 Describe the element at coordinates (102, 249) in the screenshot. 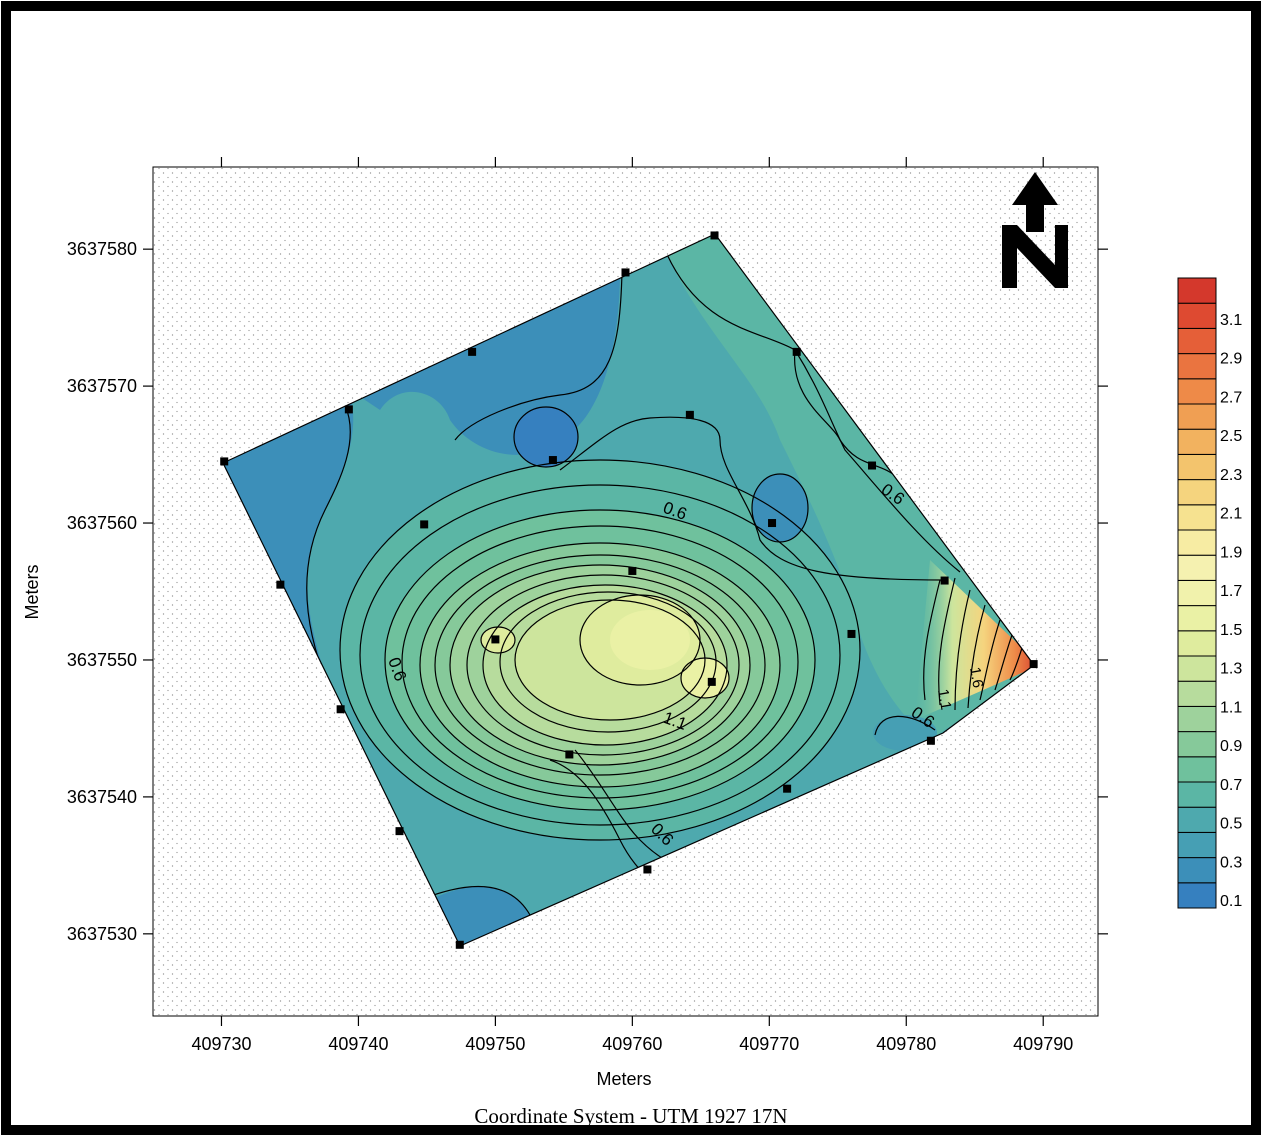

I see `y-tick-label: 3637580` at that location.